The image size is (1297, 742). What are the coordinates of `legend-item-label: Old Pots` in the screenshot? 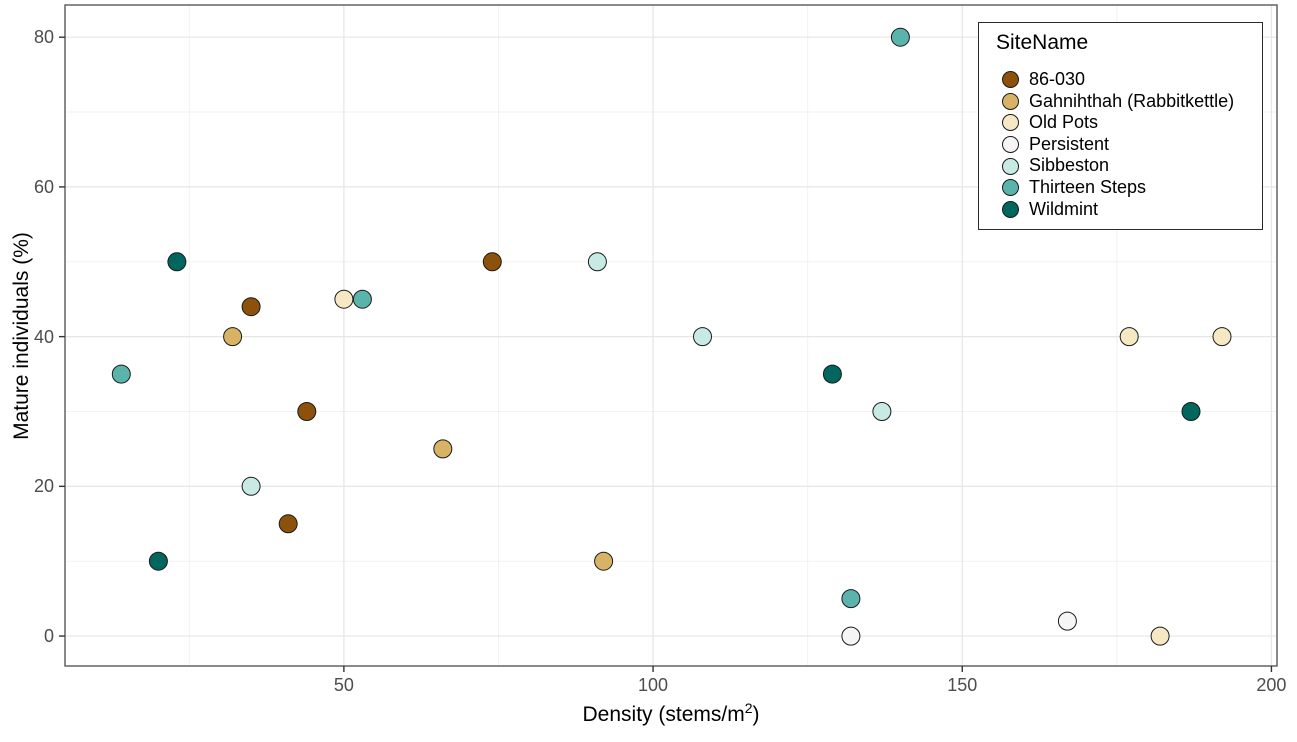 It's located at (1064, 122).